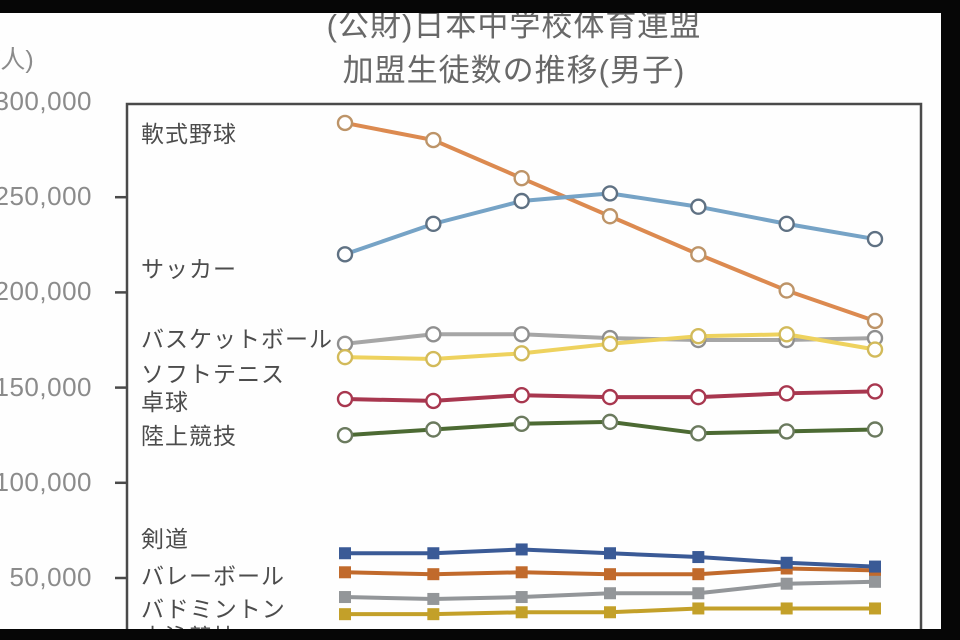  I want to click on letterbox-bottom-bar, so click(480, 634).